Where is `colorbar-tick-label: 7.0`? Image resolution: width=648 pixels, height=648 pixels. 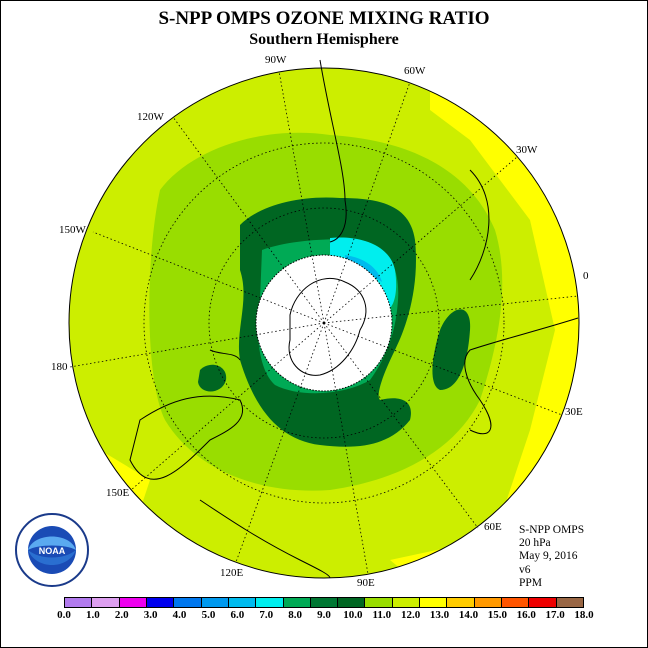 colorbar-tick-label: 7.0 is located at coordinates (266, 615).